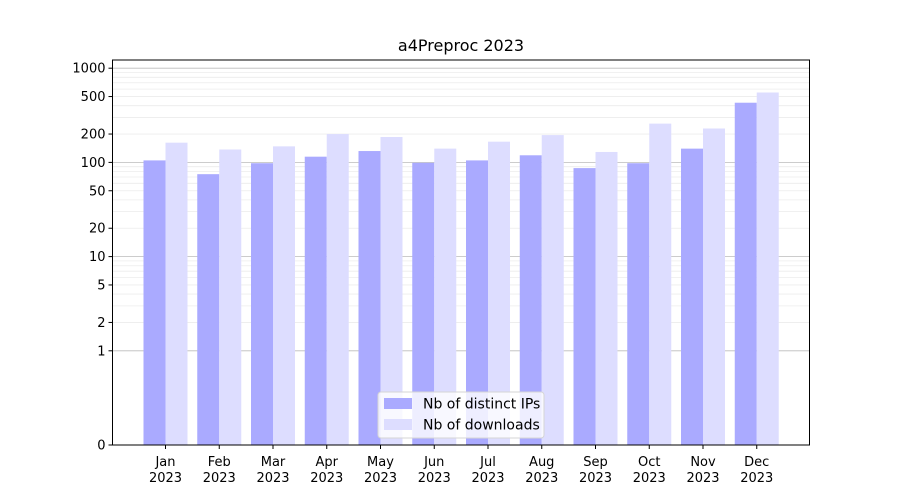 The image size is (900, 500). Describe the element at coordinates (380, 470) in the screenshot. I see `x-tick-label: May 2023` at that location.